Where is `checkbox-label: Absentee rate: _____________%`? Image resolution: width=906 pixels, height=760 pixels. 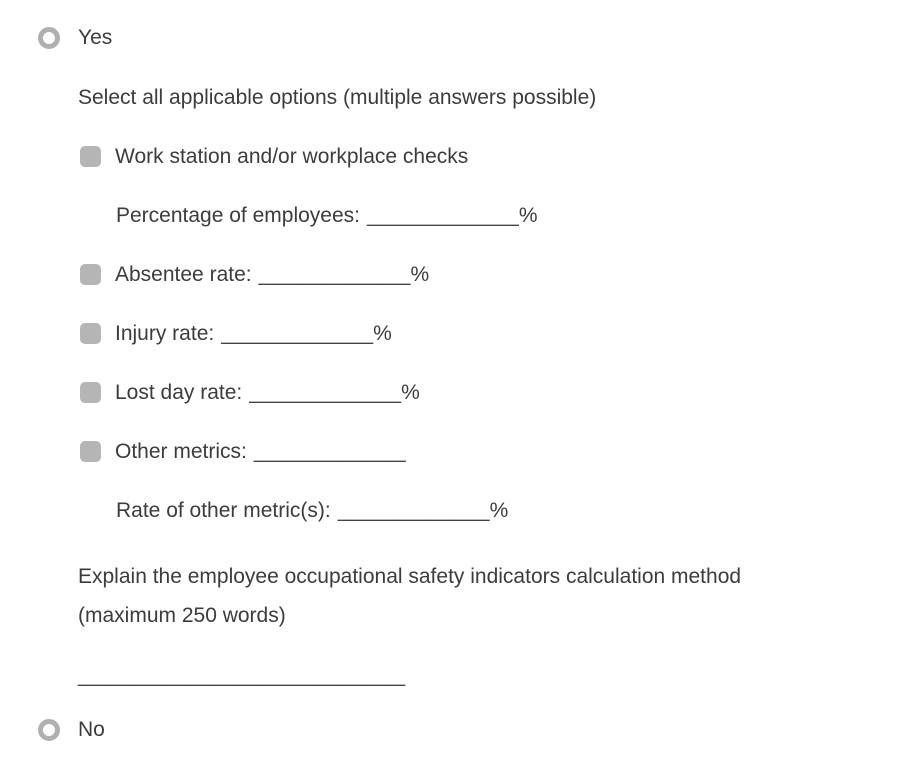
checkbox-label: Absentee rate: _____________% is located at coordinates (272, 274).